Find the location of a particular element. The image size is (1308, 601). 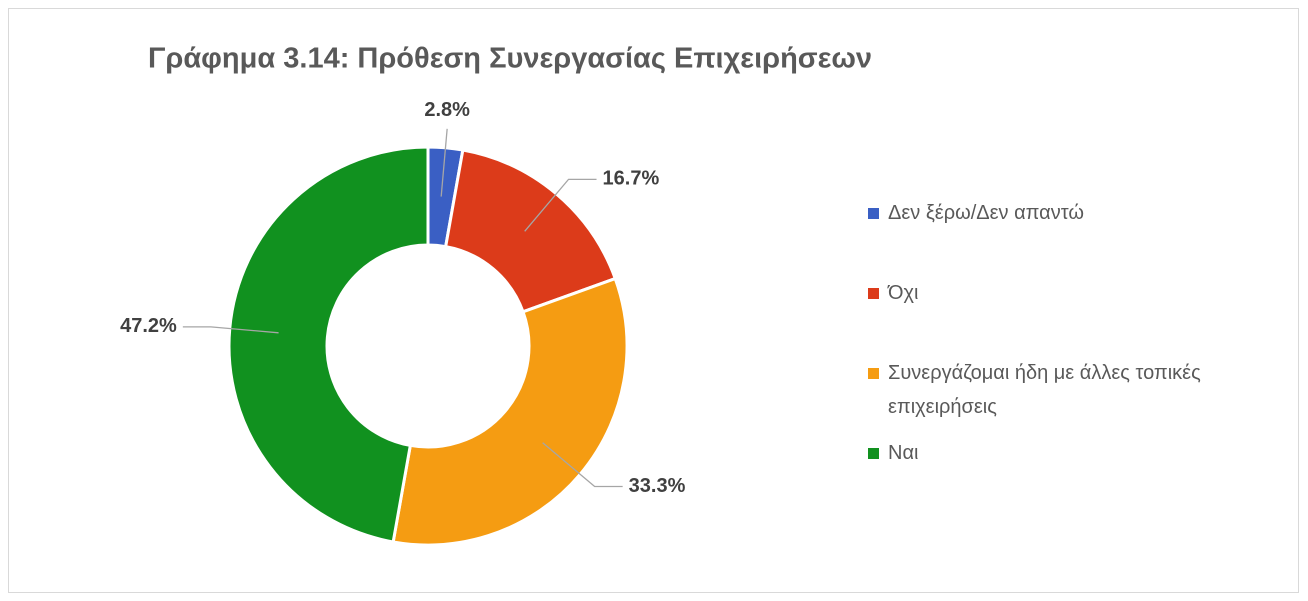

legend-label: Όχι is located at coordinates (903, 293).